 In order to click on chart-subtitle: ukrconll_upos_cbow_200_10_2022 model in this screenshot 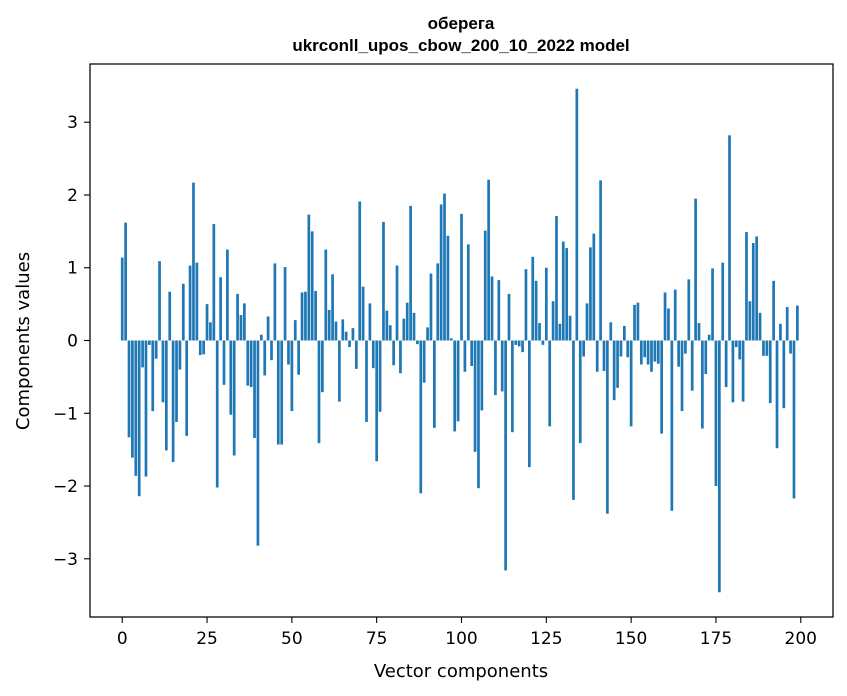, I will do `click(460, 45)`.